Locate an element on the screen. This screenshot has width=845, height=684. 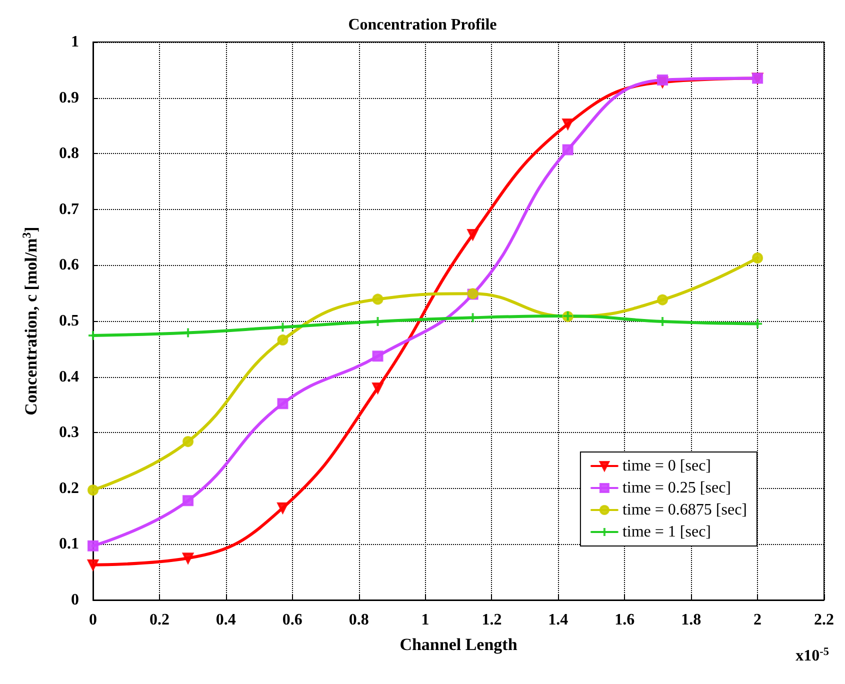
x-tick-label: 1.2 is located at coordinates (492, 620).